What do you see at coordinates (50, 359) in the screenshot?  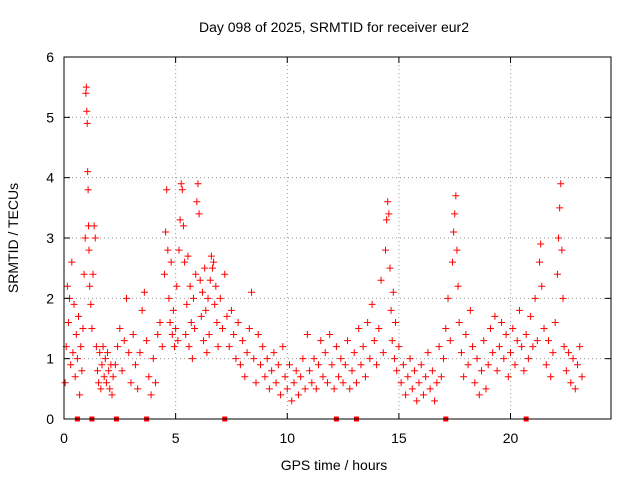 I see `y-tick-label: 1` at bounding box center [50, 359].